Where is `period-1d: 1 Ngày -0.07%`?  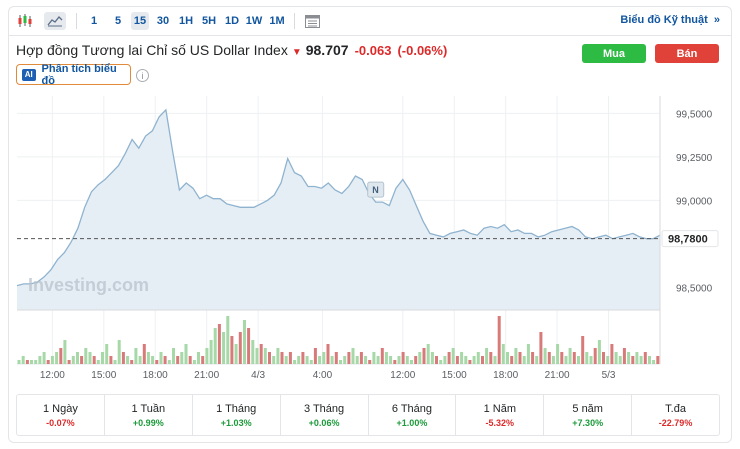
period-1d: 1 Ngày -0.07% is located at coordinates (61, 415).